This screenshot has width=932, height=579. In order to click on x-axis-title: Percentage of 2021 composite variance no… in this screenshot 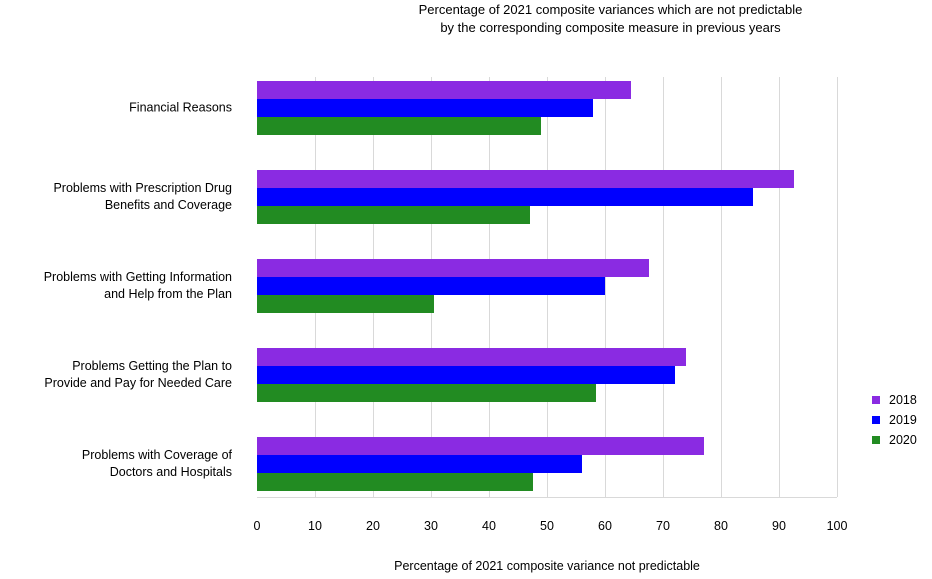, I will do `click(547, 566)`.